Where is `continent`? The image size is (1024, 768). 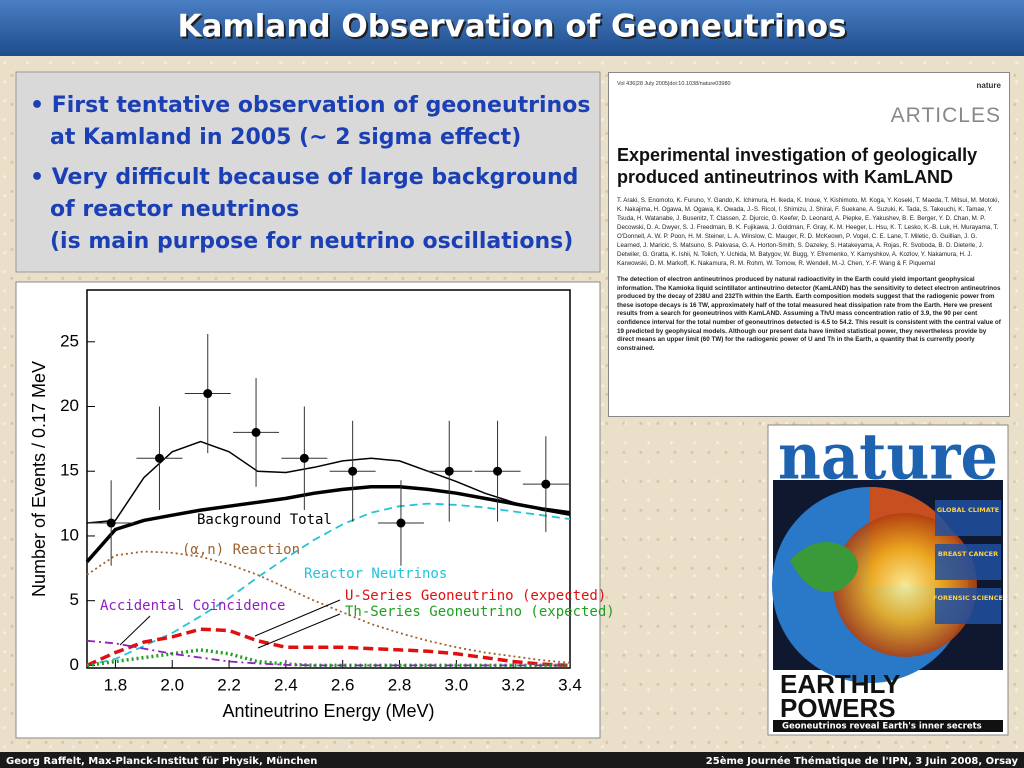 continent is located at coordinates (824, 567).